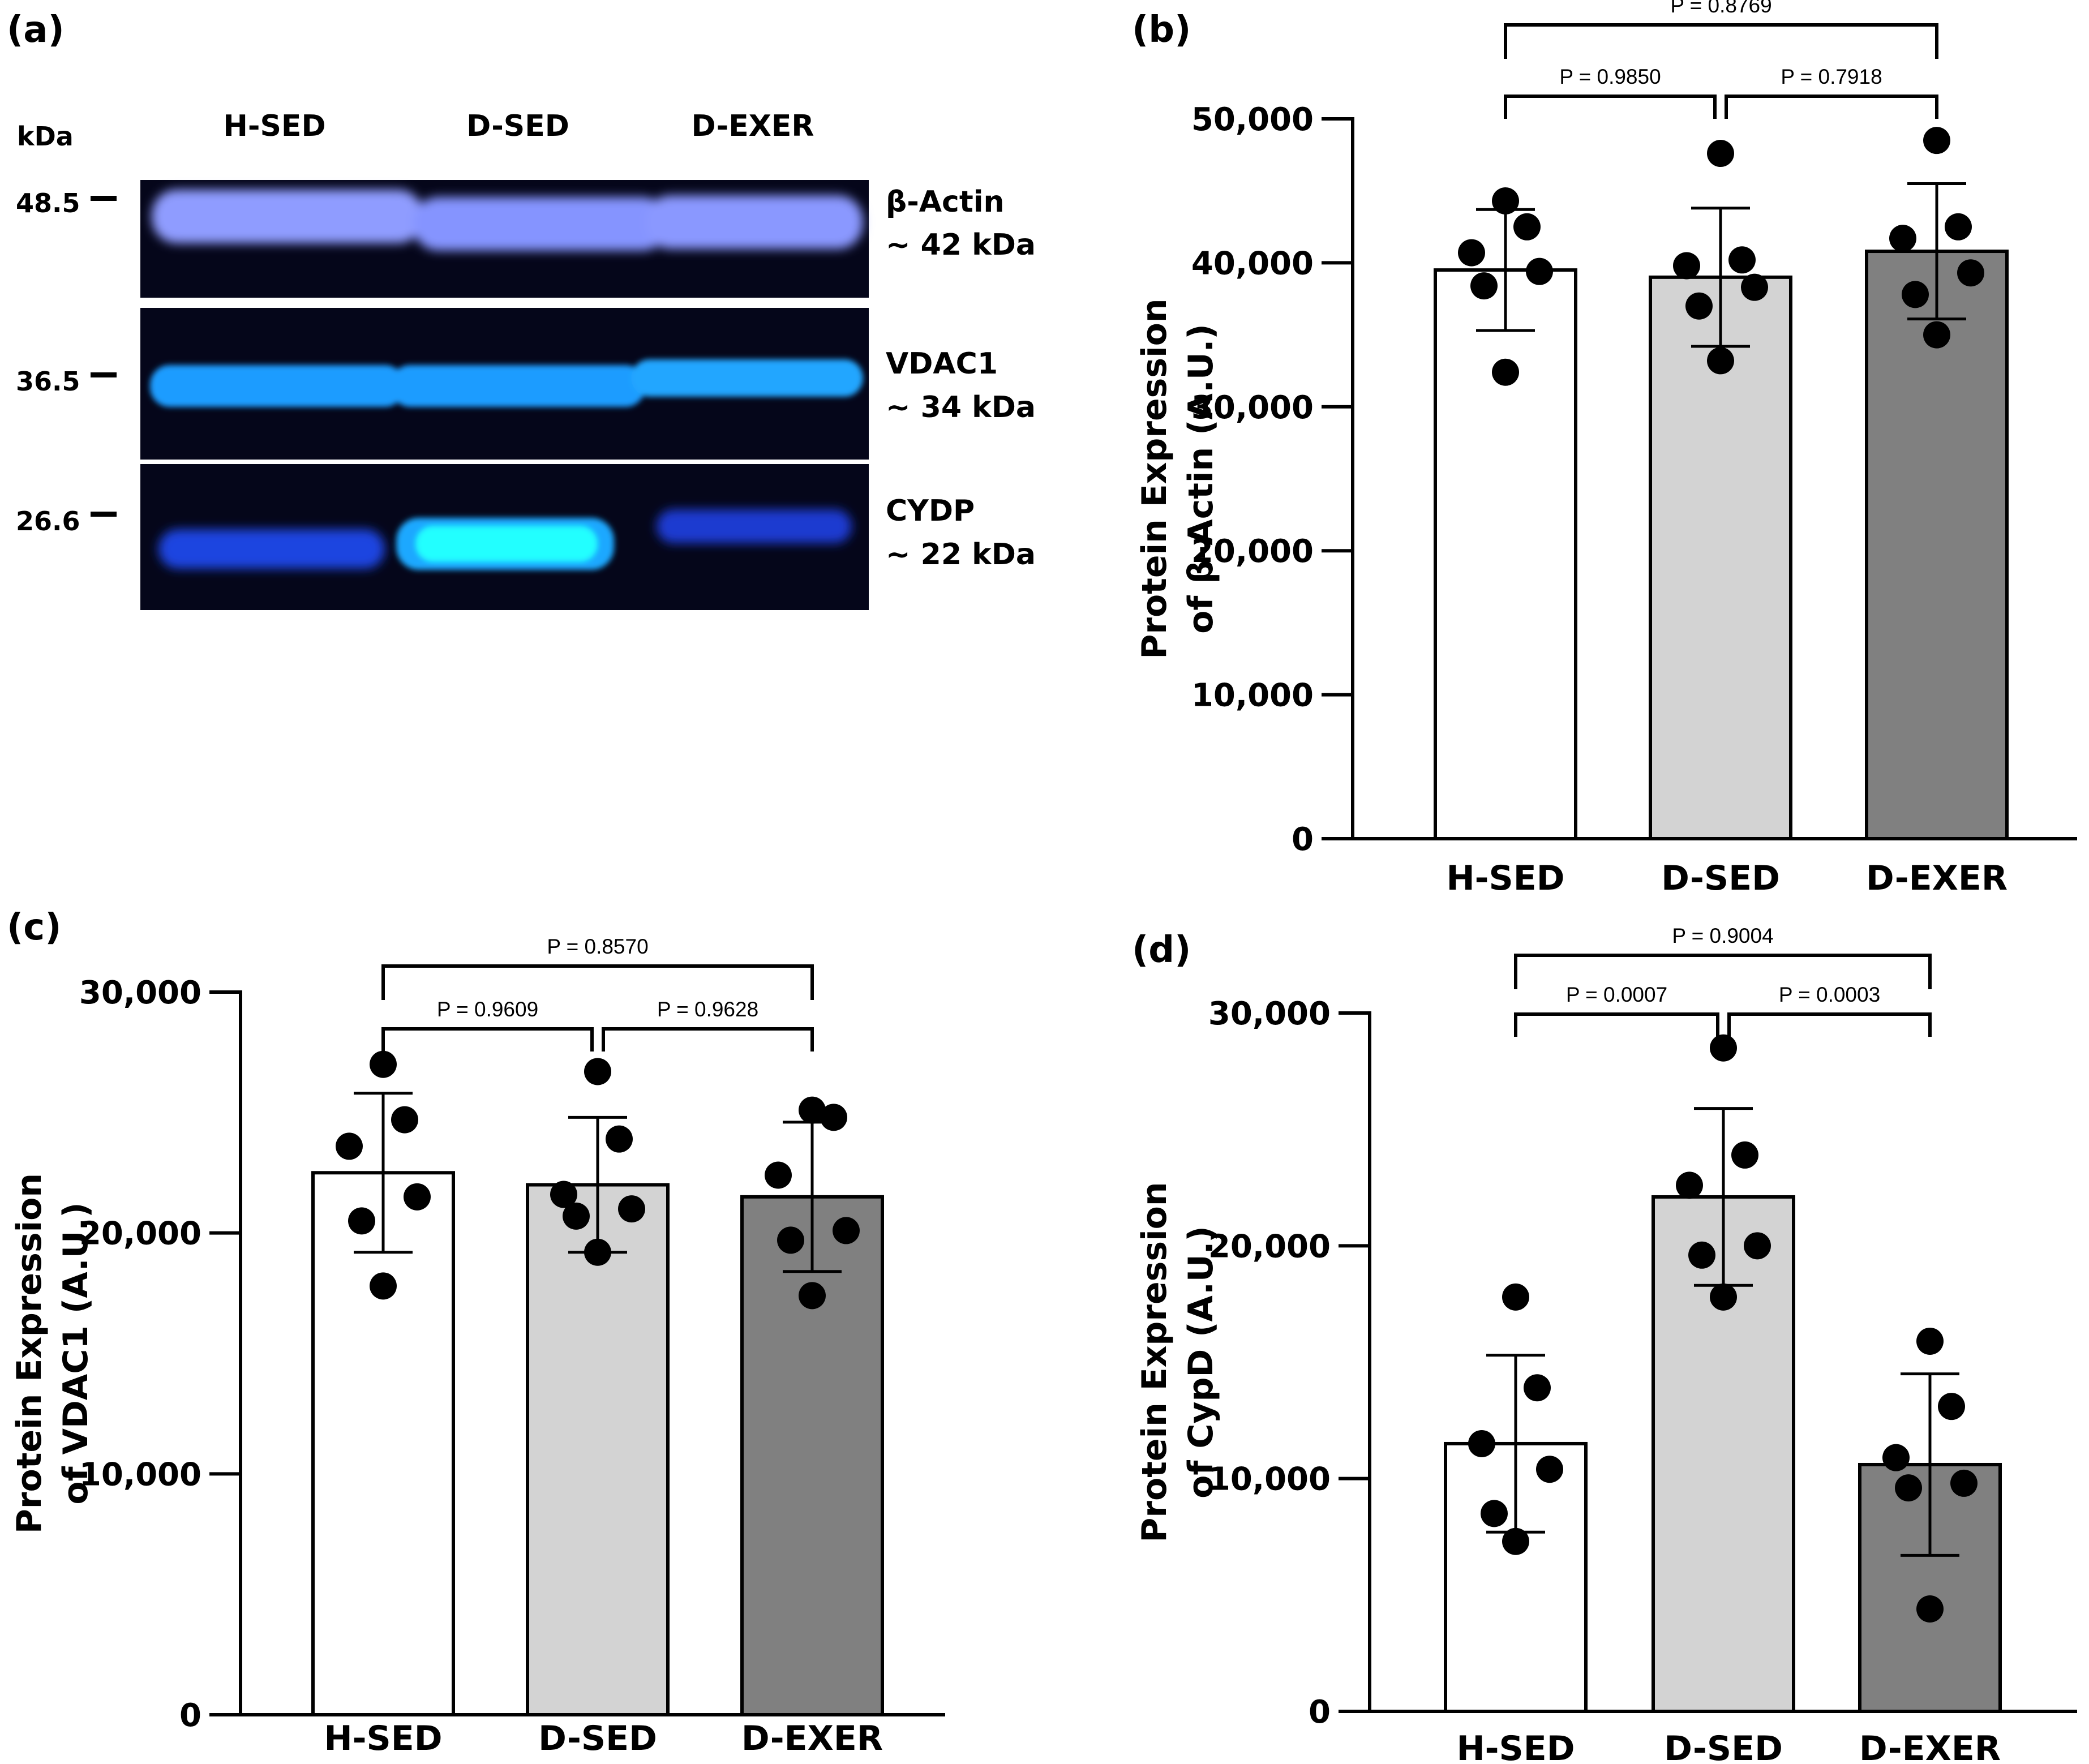 Image resolution: width=2089 pixels, height=1764 pixels. I want to click on panel-d-label: (d), so click(1161, 950).